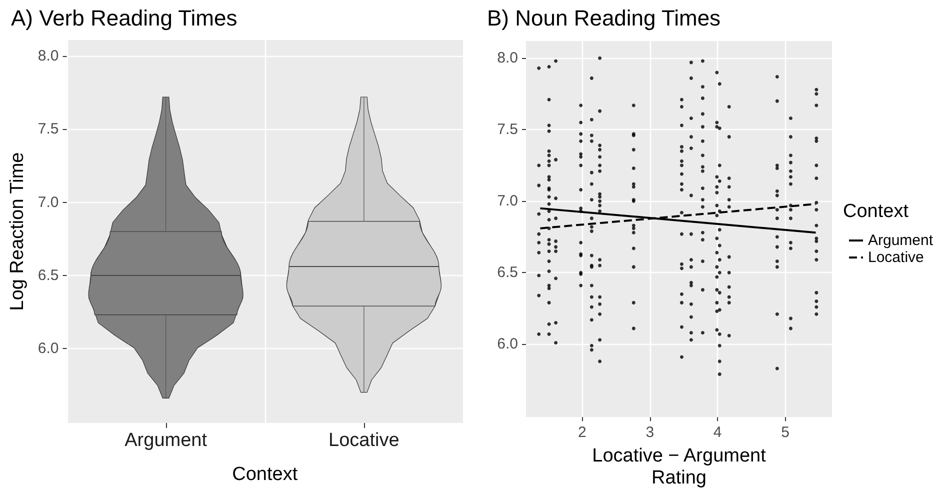  Describe the element at coordinates (364, 440) in the screenshot. I see `x-tick-label: Locative` at that location.